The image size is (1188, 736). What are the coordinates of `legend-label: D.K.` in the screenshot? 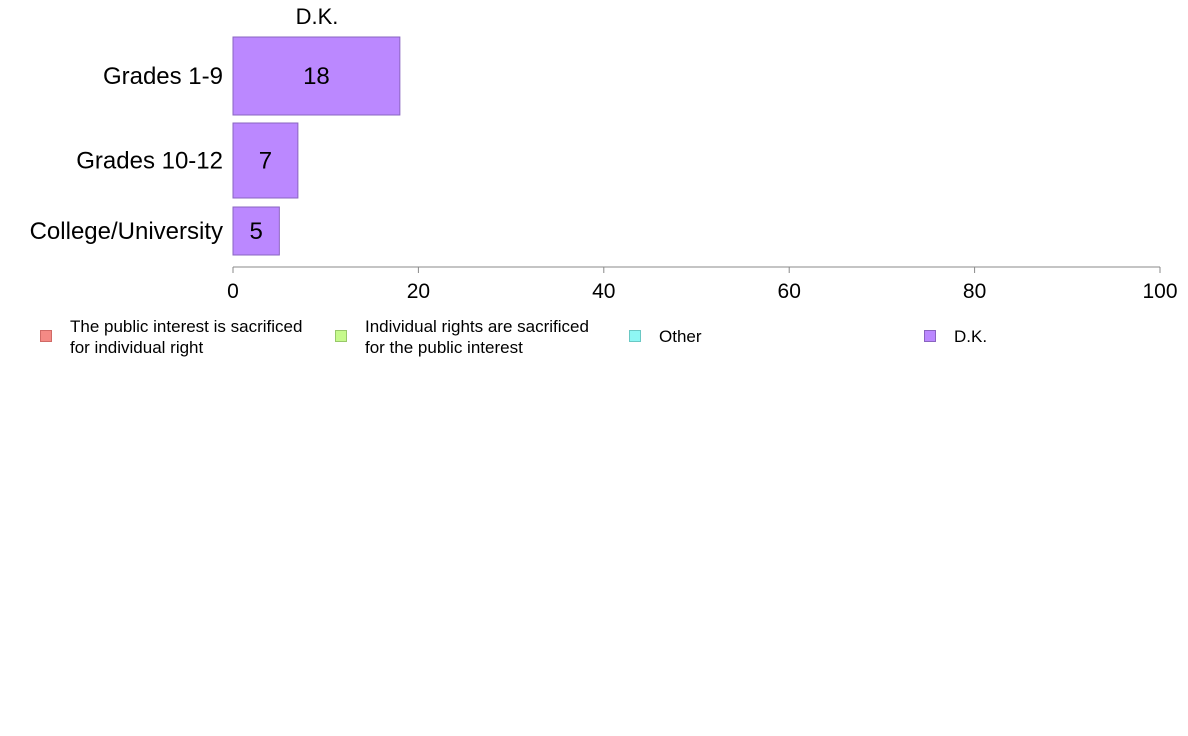 It's located at (1071, 331).